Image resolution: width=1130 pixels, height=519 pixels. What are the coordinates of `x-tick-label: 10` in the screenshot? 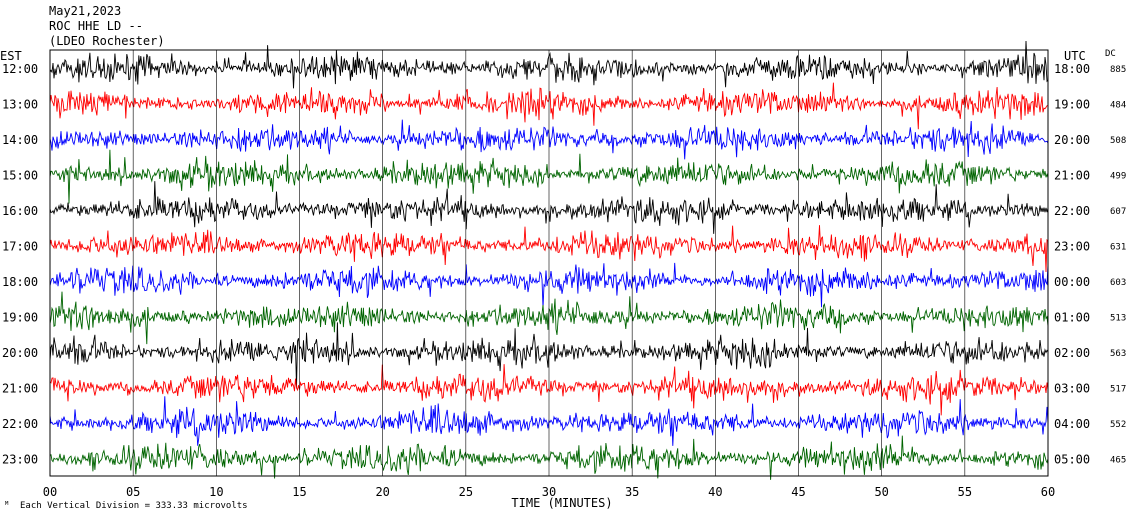 It's located at (216, 492).